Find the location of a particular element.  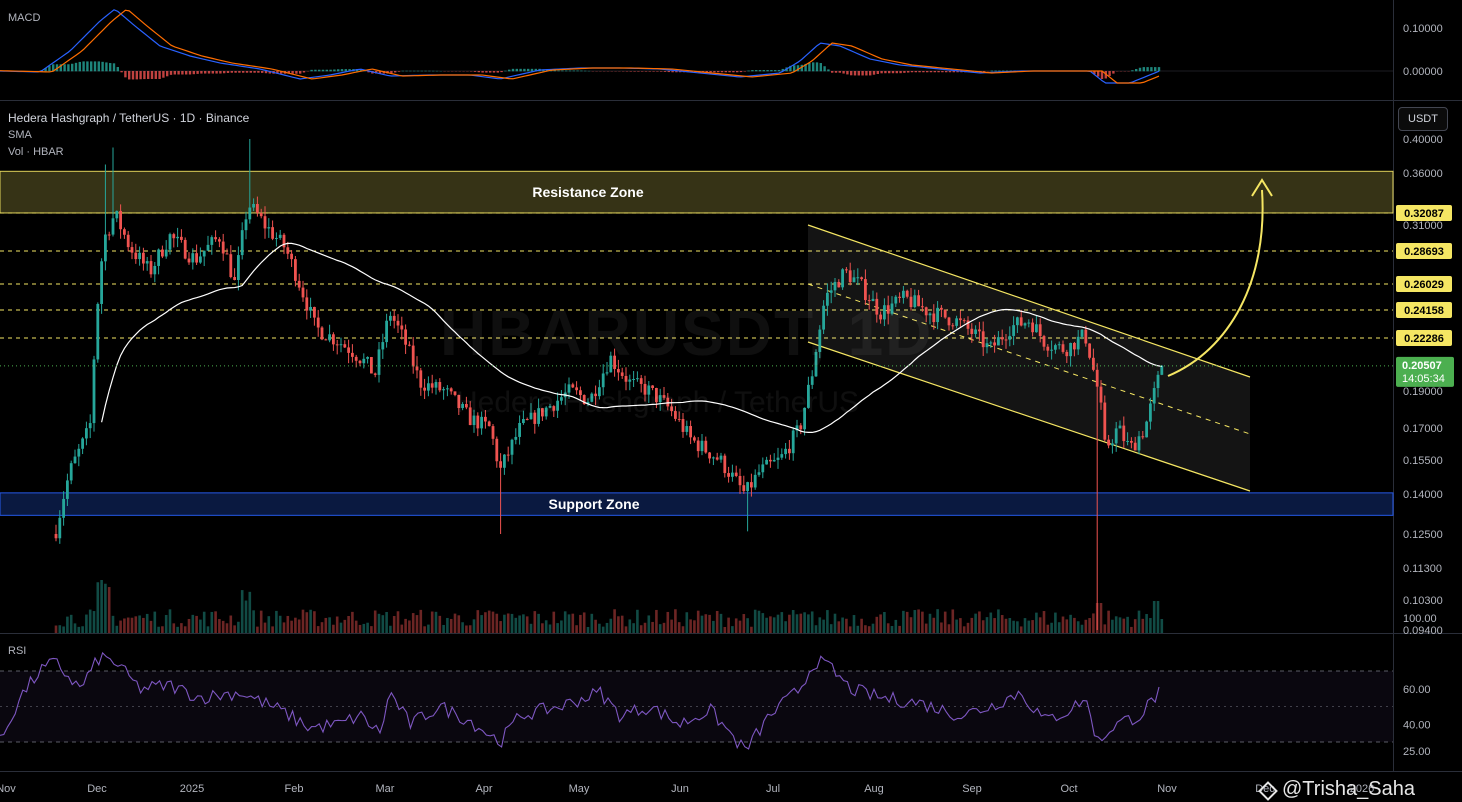

macd-signal-line is located at coordinates (580, 46).